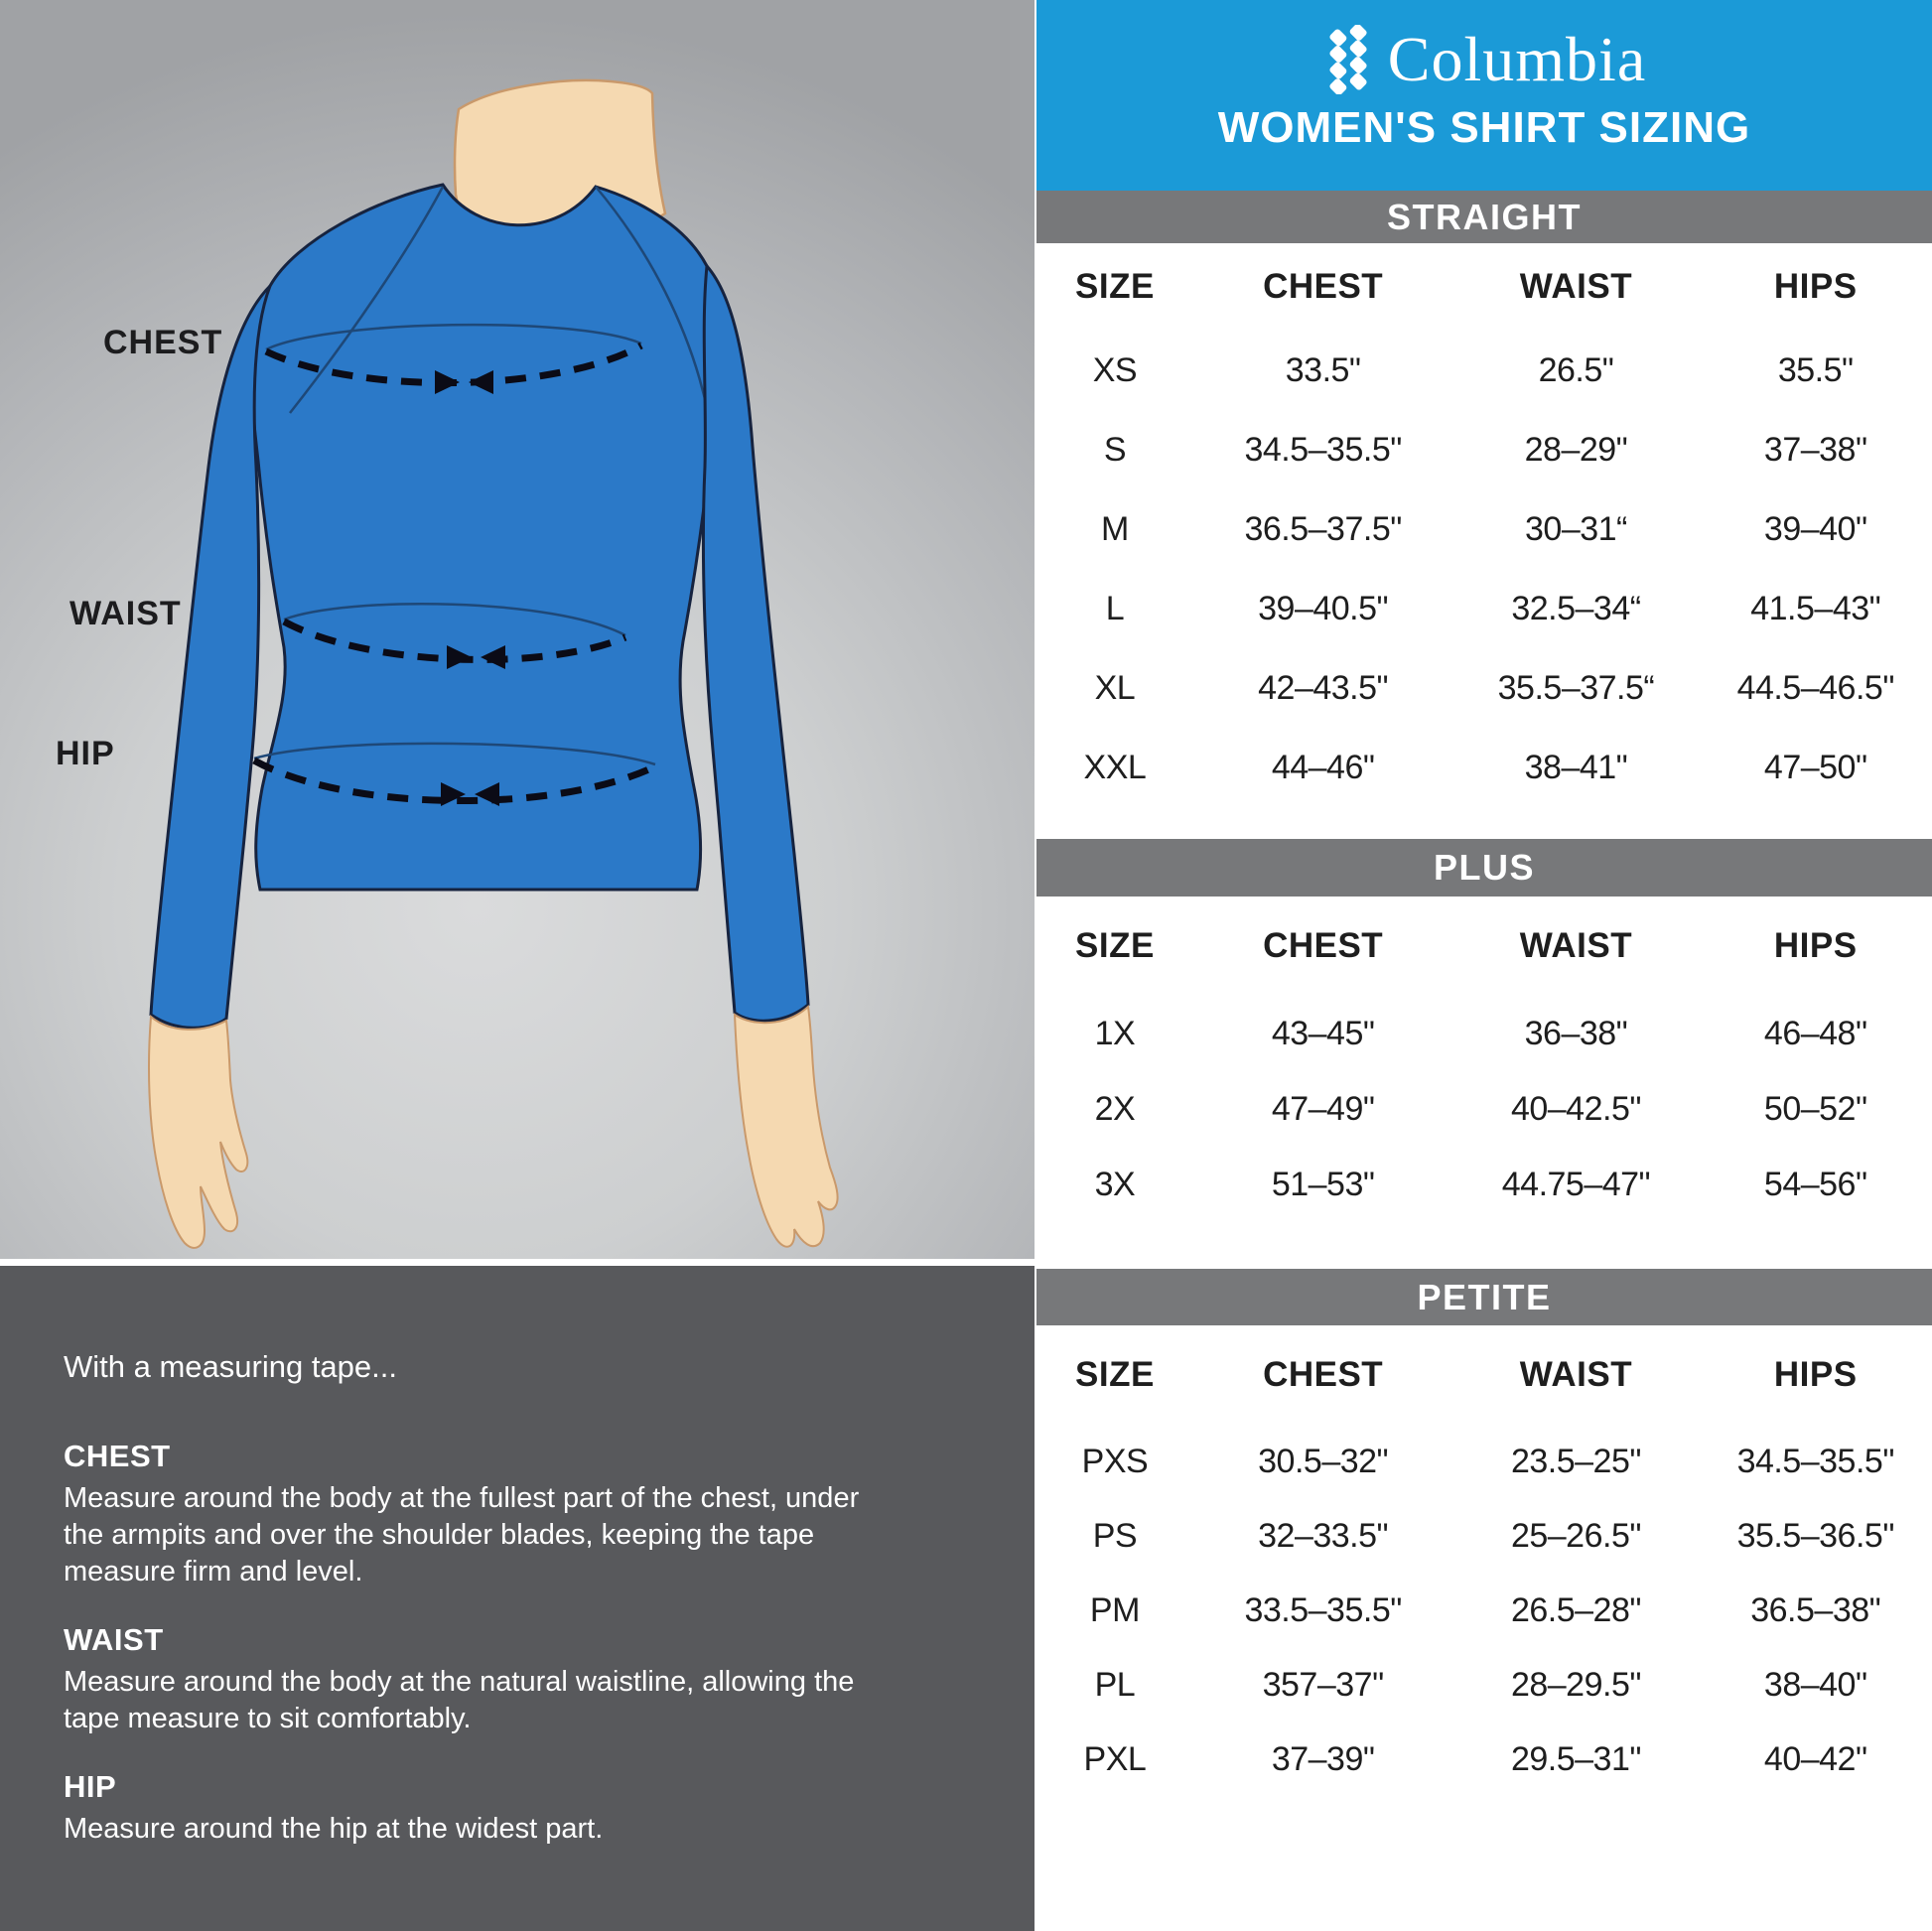  What do you see at coordinates (493, 657) in the screenshot?
I see `waist-arrow-left-icon` at bounding box center [493, 657].